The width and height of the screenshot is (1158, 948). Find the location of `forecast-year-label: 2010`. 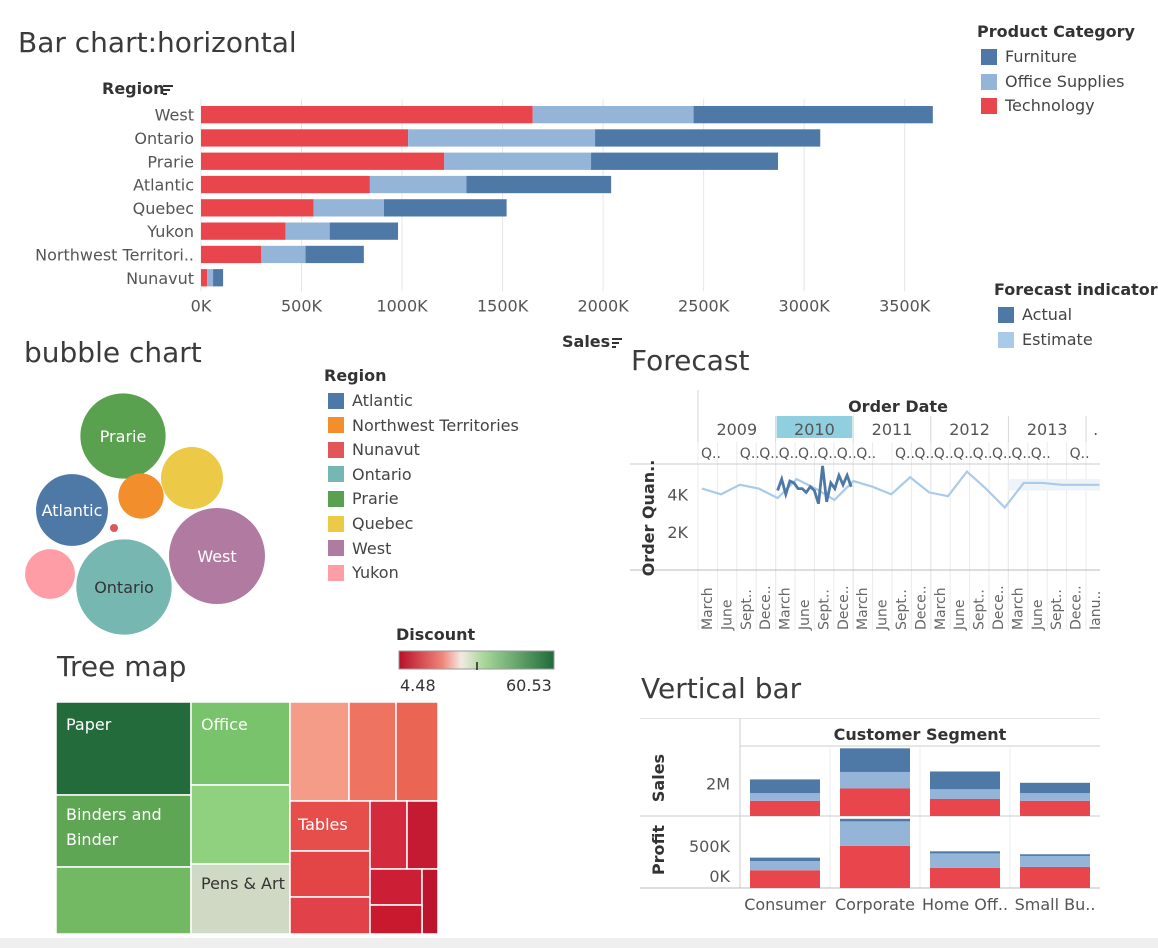

forecast-year-label: 2010 is located at coordinates (814, 429).